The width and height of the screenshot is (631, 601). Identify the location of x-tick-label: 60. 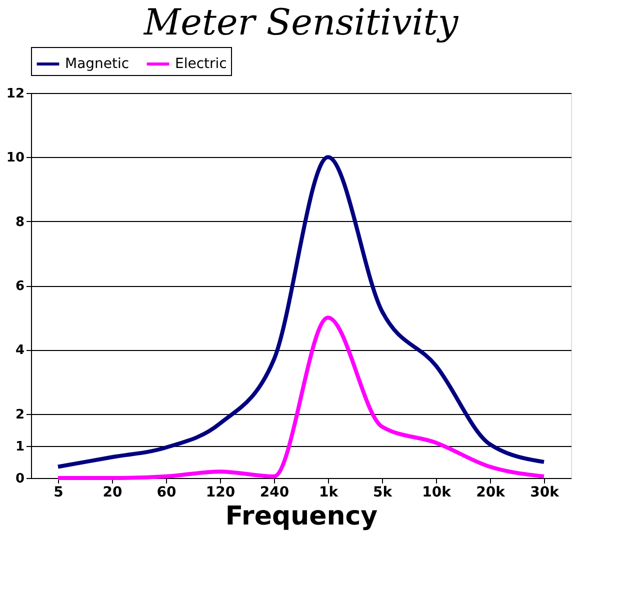
(166, 492).